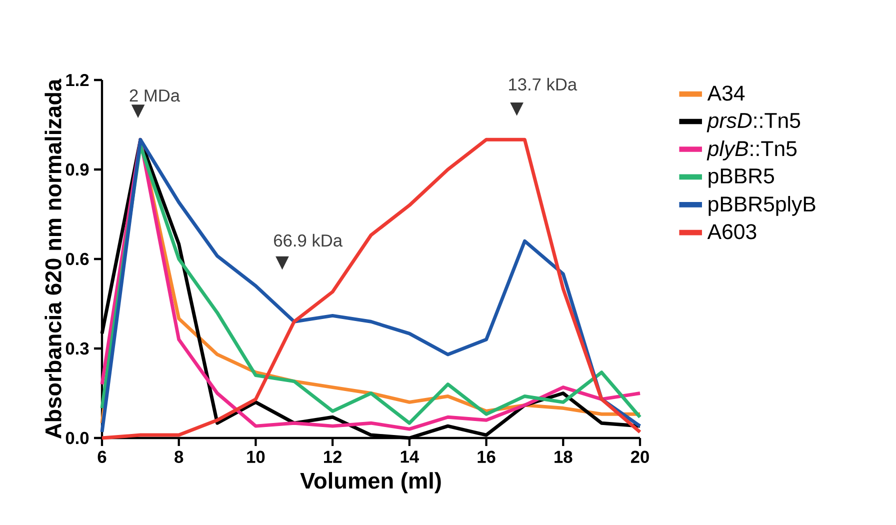 Image resolution: width=896 pixels, height=525 pixels. I want to click on x-tick-label: 12, so click(333, 456).